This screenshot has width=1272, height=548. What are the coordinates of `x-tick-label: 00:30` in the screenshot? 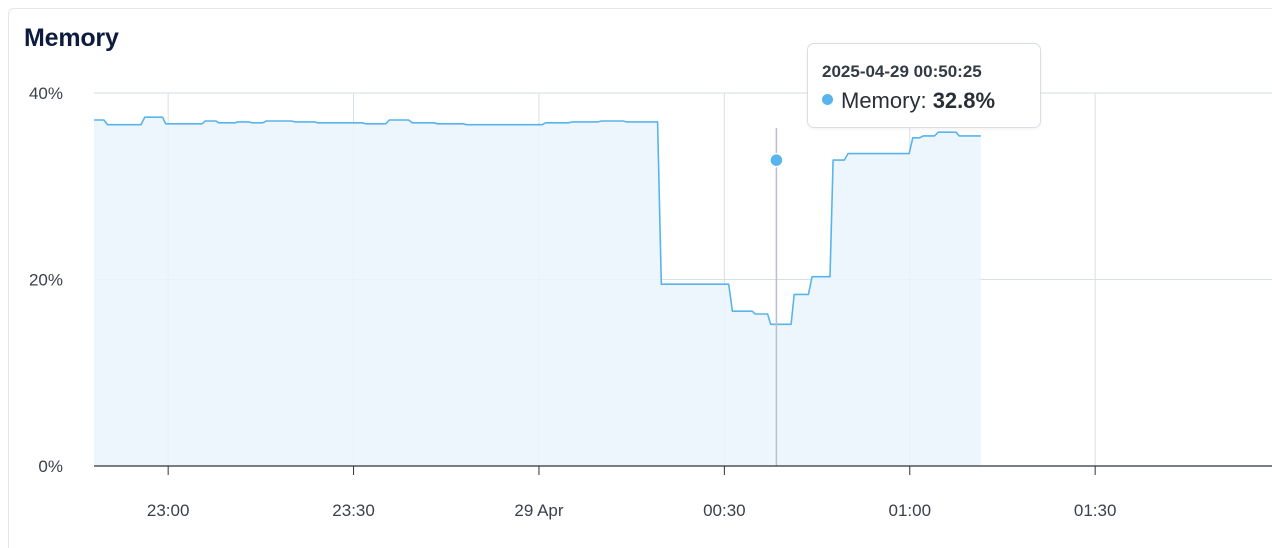 It's located at (724, 510).